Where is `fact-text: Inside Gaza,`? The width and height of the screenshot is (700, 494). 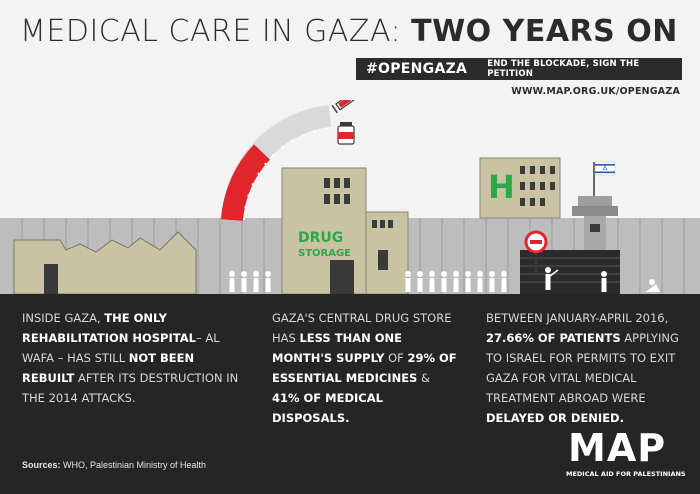 fact-text: Inside Gaza, is located at coordinates (63, 318).